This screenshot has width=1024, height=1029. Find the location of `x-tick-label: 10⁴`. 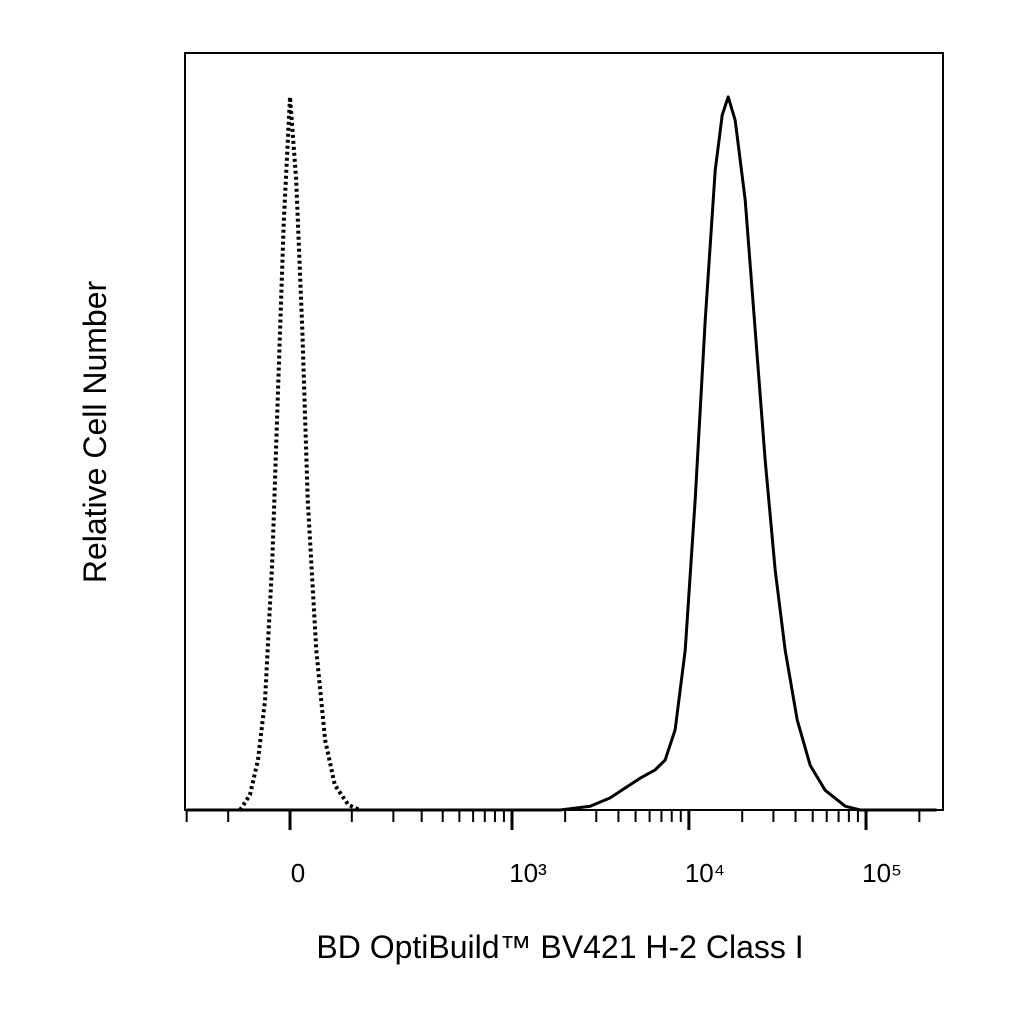

x-tick-label: 10⁴ is located at coordinates (705, 873).